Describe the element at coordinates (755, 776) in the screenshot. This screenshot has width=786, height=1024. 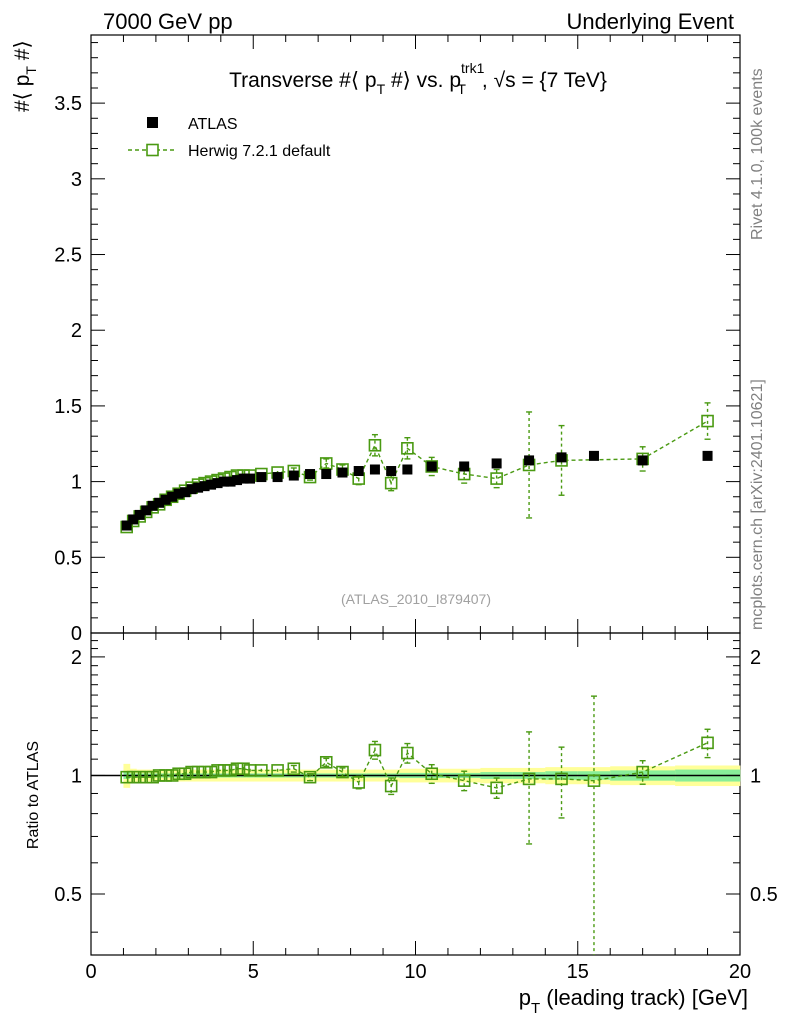
I see `ratio-y-tick-label-right: 1` at that location.